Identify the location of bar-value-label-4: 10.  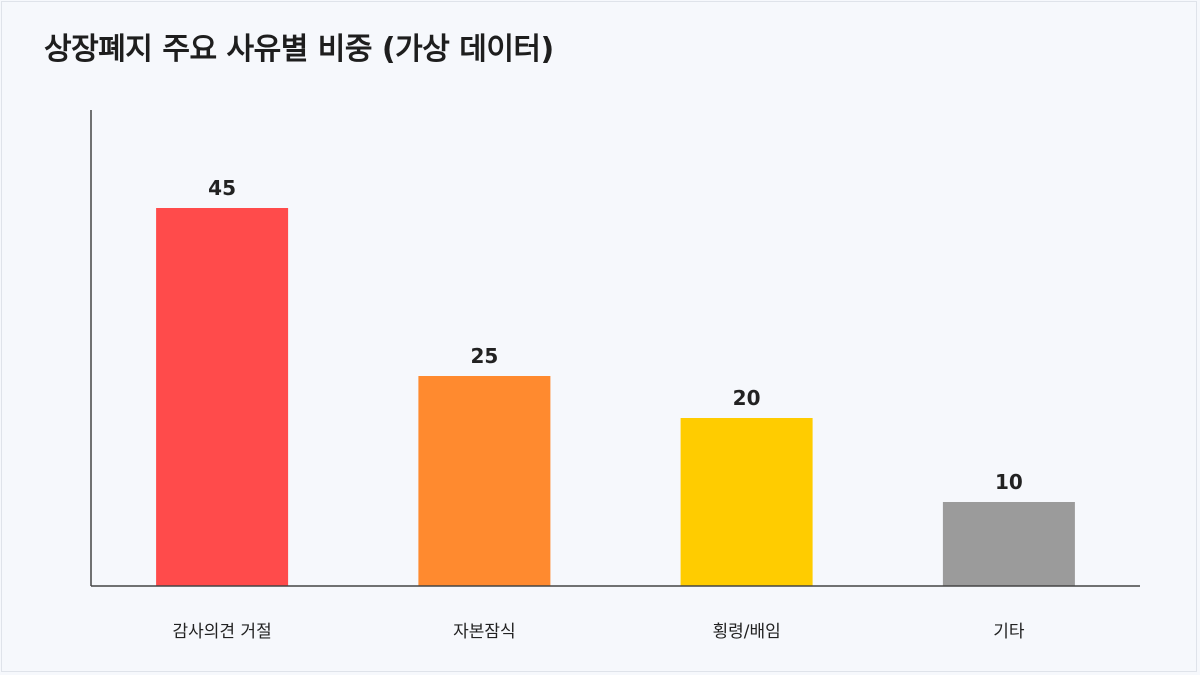
(1009, 482).